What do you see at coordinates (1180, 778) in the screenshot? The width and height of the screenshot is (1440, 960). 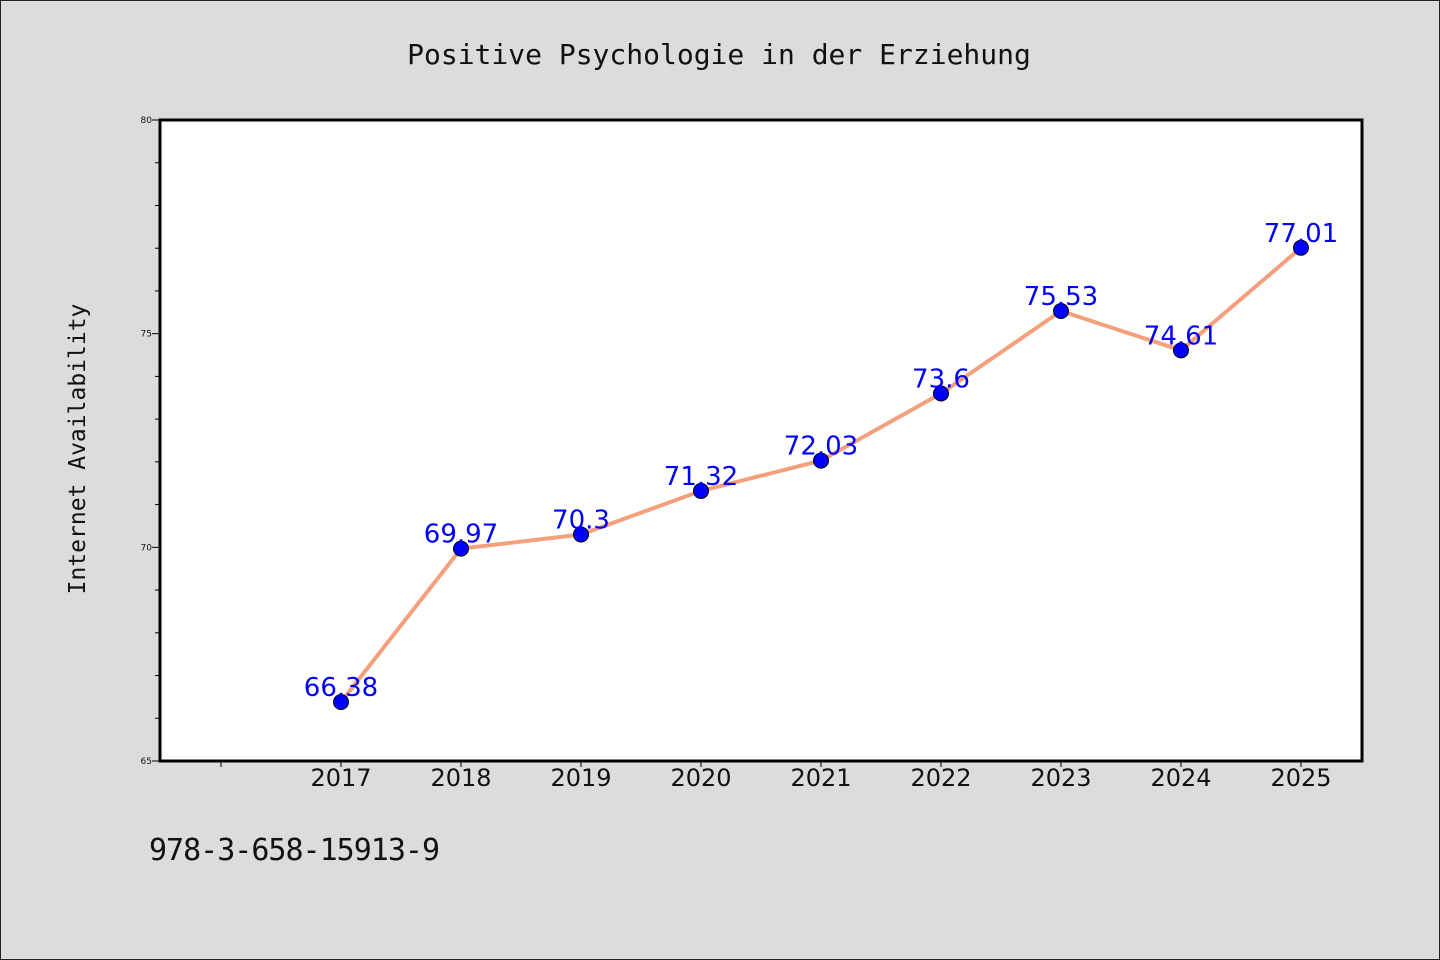 I see `x-tick-label: 2024` at bounding box center [1180, 778].